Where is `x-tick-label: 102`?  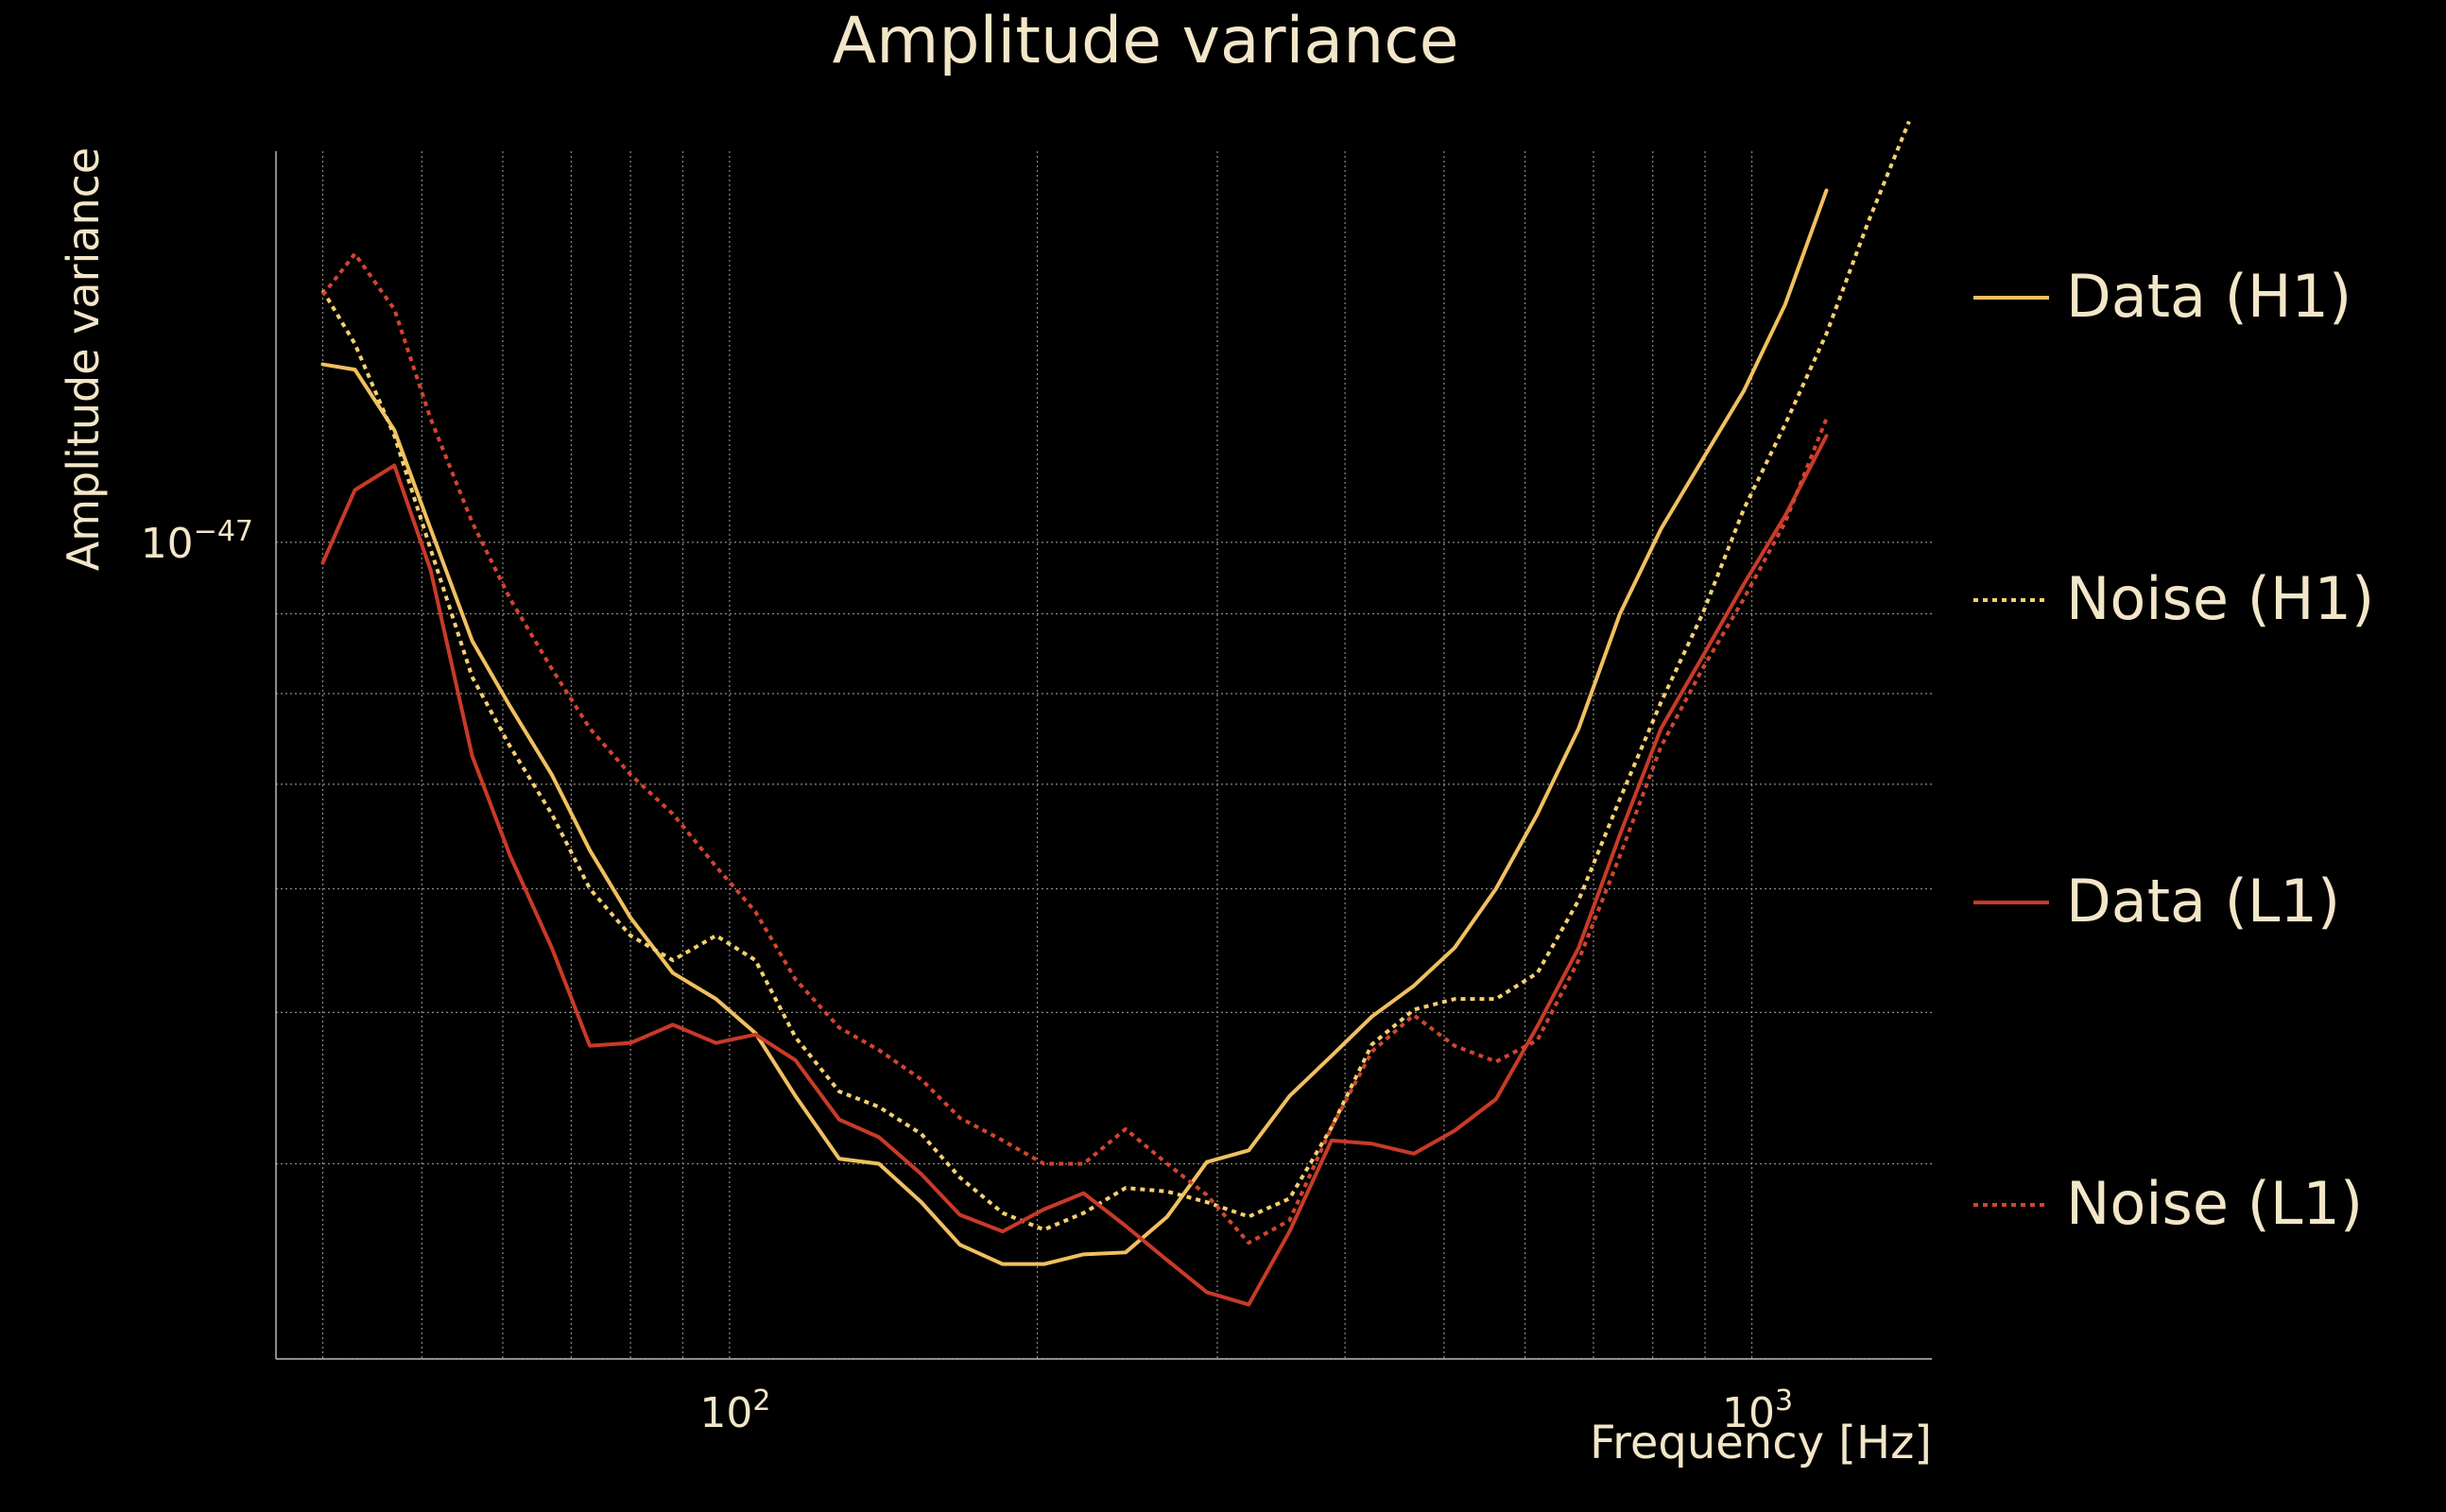 x-tick-label: 102 is located at coordinates (734, 1410).